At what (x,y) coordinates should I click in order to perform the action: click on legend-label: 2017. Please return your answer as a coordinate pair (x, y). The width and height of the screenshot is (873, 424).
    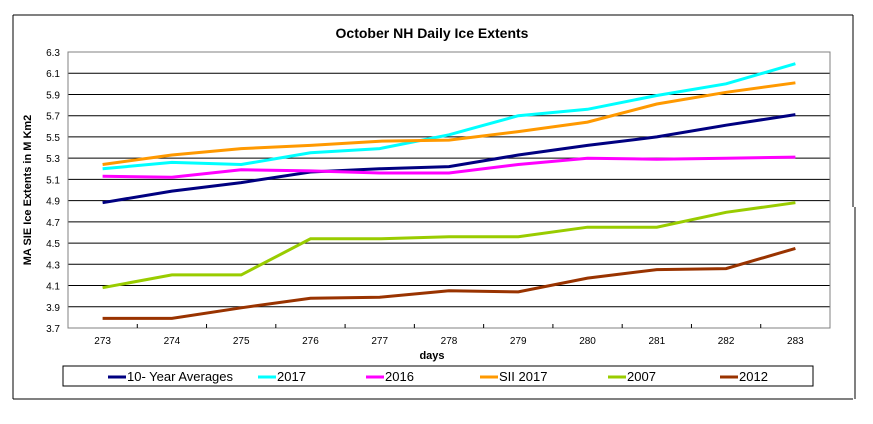
    Looking at the image, I should click on (291, 376).